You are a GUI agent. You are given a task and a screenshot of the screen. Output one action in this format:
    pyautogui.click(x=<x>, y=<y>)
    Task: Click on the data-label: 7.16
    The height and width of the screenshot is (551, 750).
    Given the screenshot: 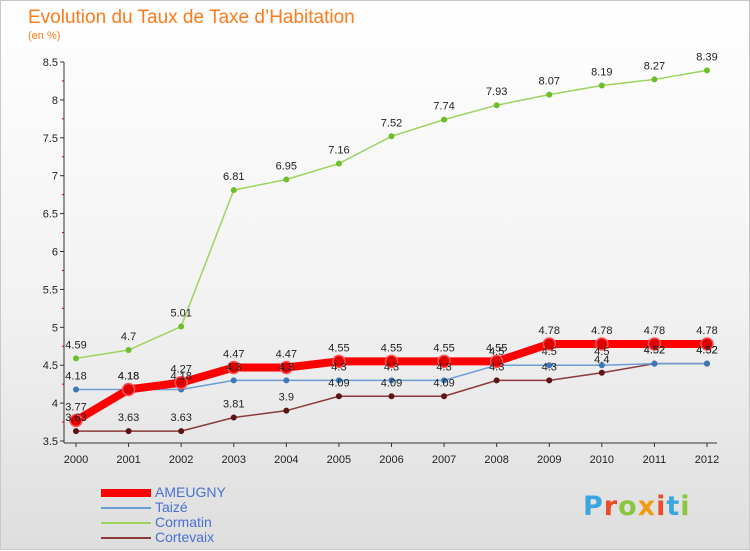 What is the action you would take?
    pyautogui.click(x=338, y=151)
    